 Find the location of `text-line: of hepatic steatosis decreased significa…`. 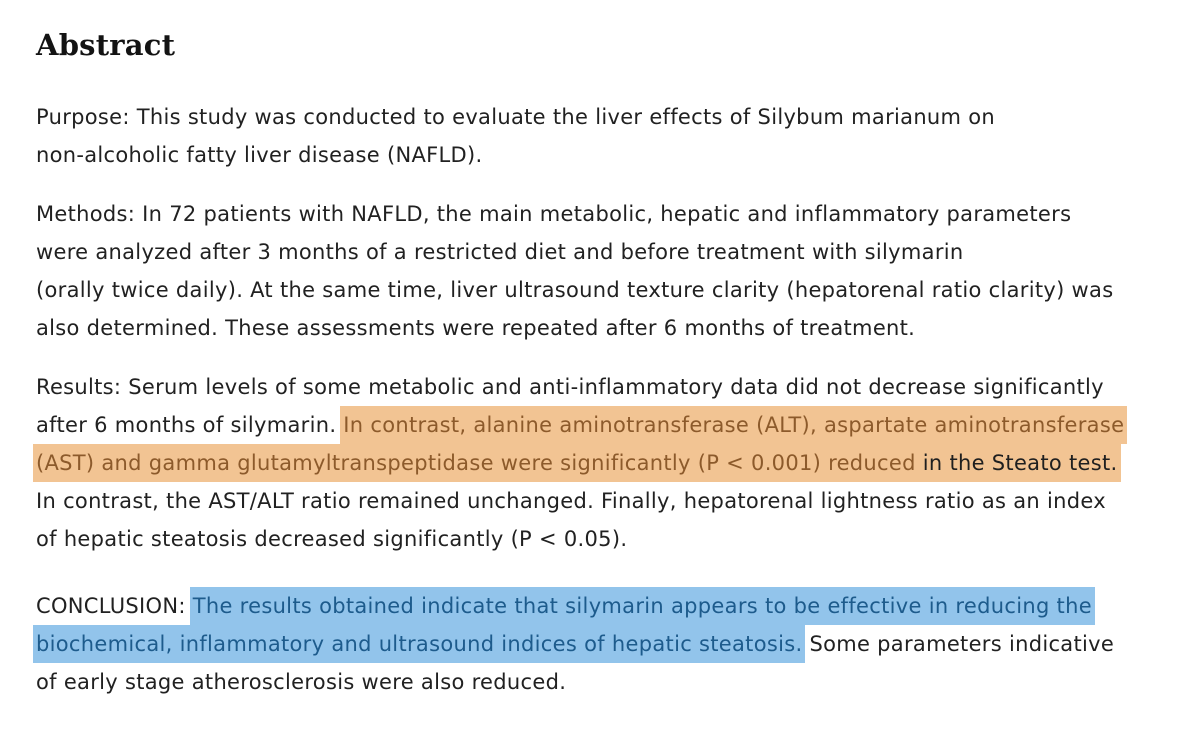

text-line: of hepatic steatosis decreased significa… is located at coordinates (603, 539).